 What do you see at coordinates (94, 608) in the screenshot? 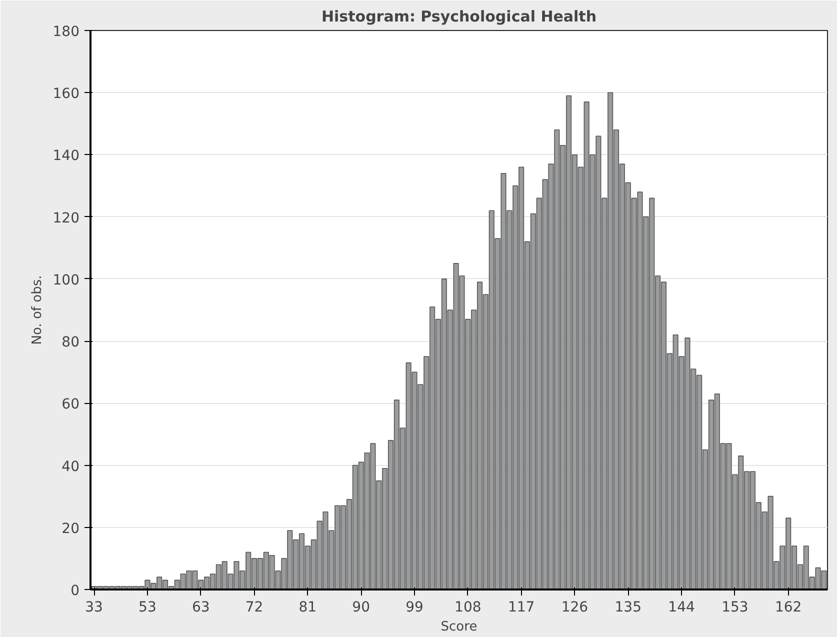
I see `x-tick-label: 33` at bounding box center [94, 608].